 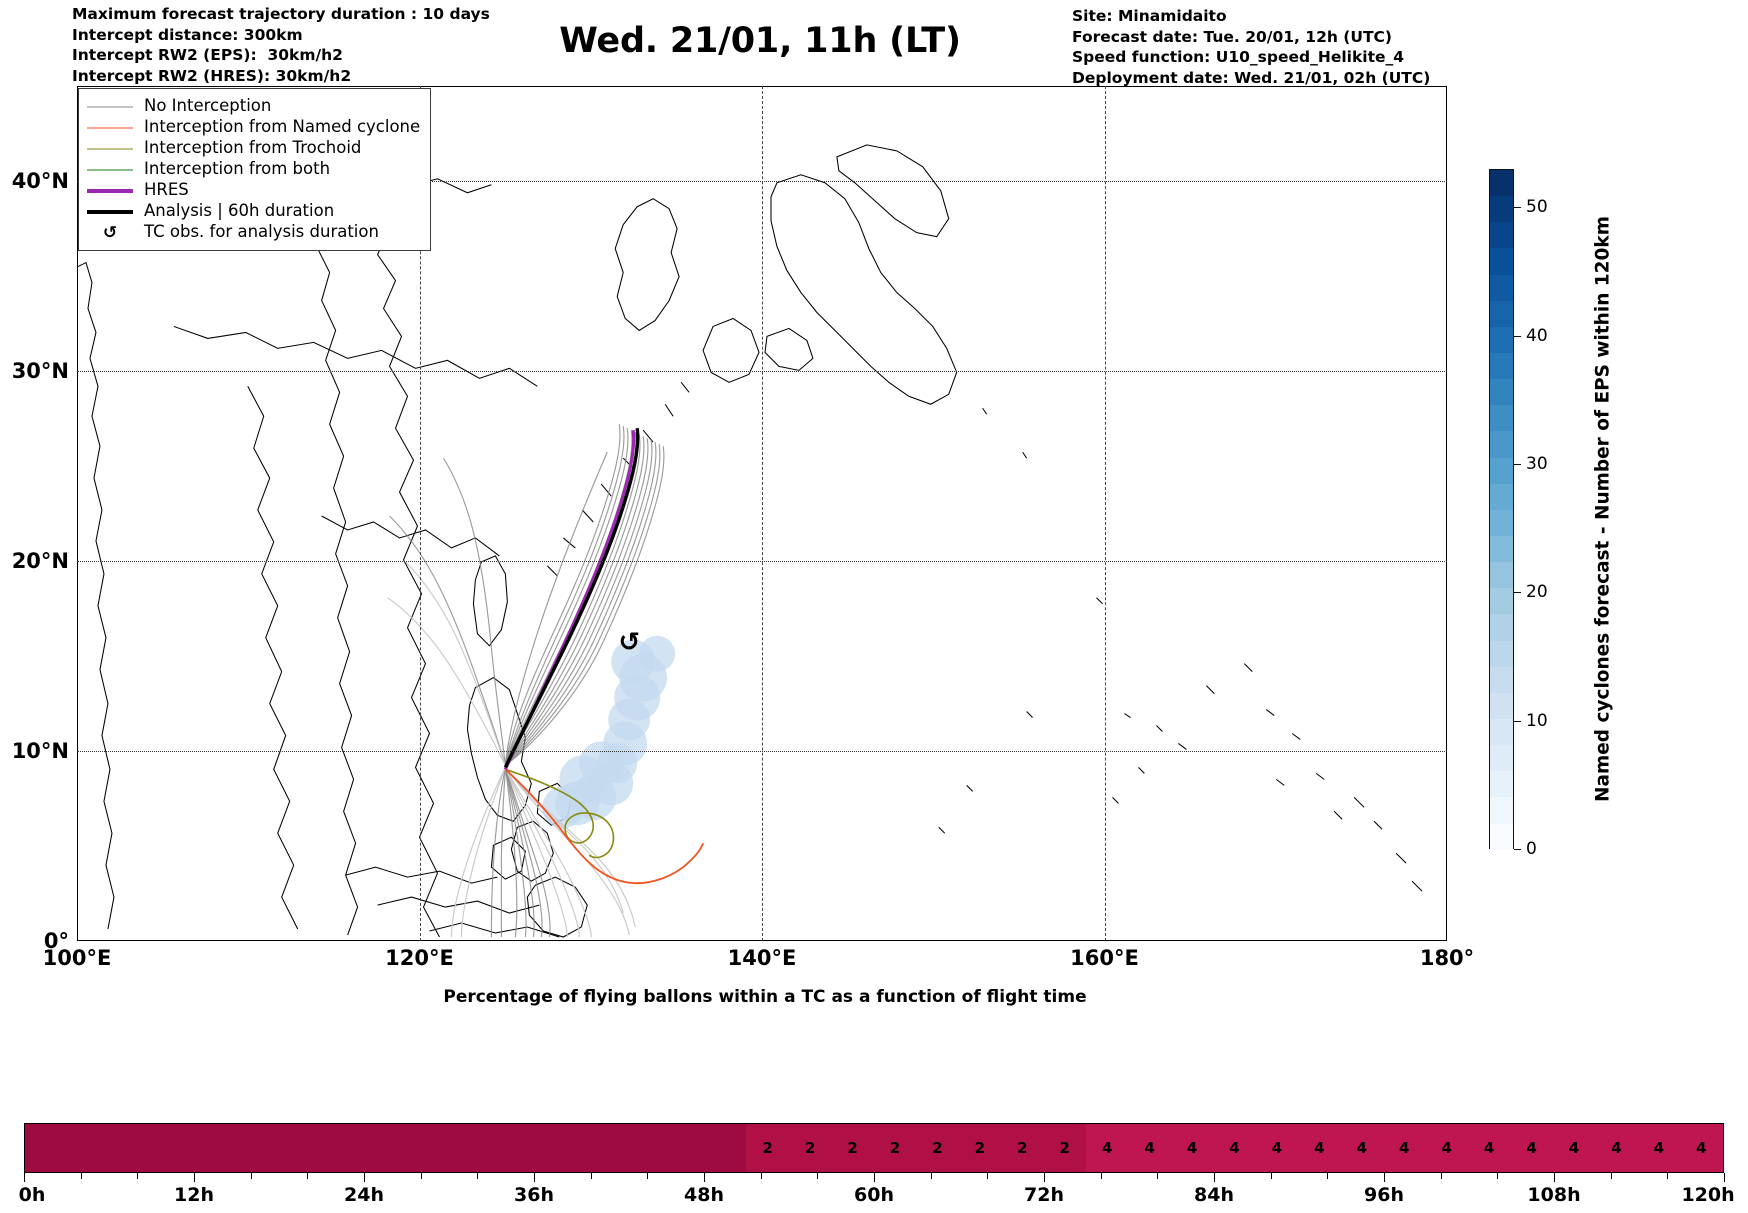 What do you see at coordinates (24, 1177) in the screenshot?
I see `pctbar-tick-0h` at bounding box center [24, 1177].